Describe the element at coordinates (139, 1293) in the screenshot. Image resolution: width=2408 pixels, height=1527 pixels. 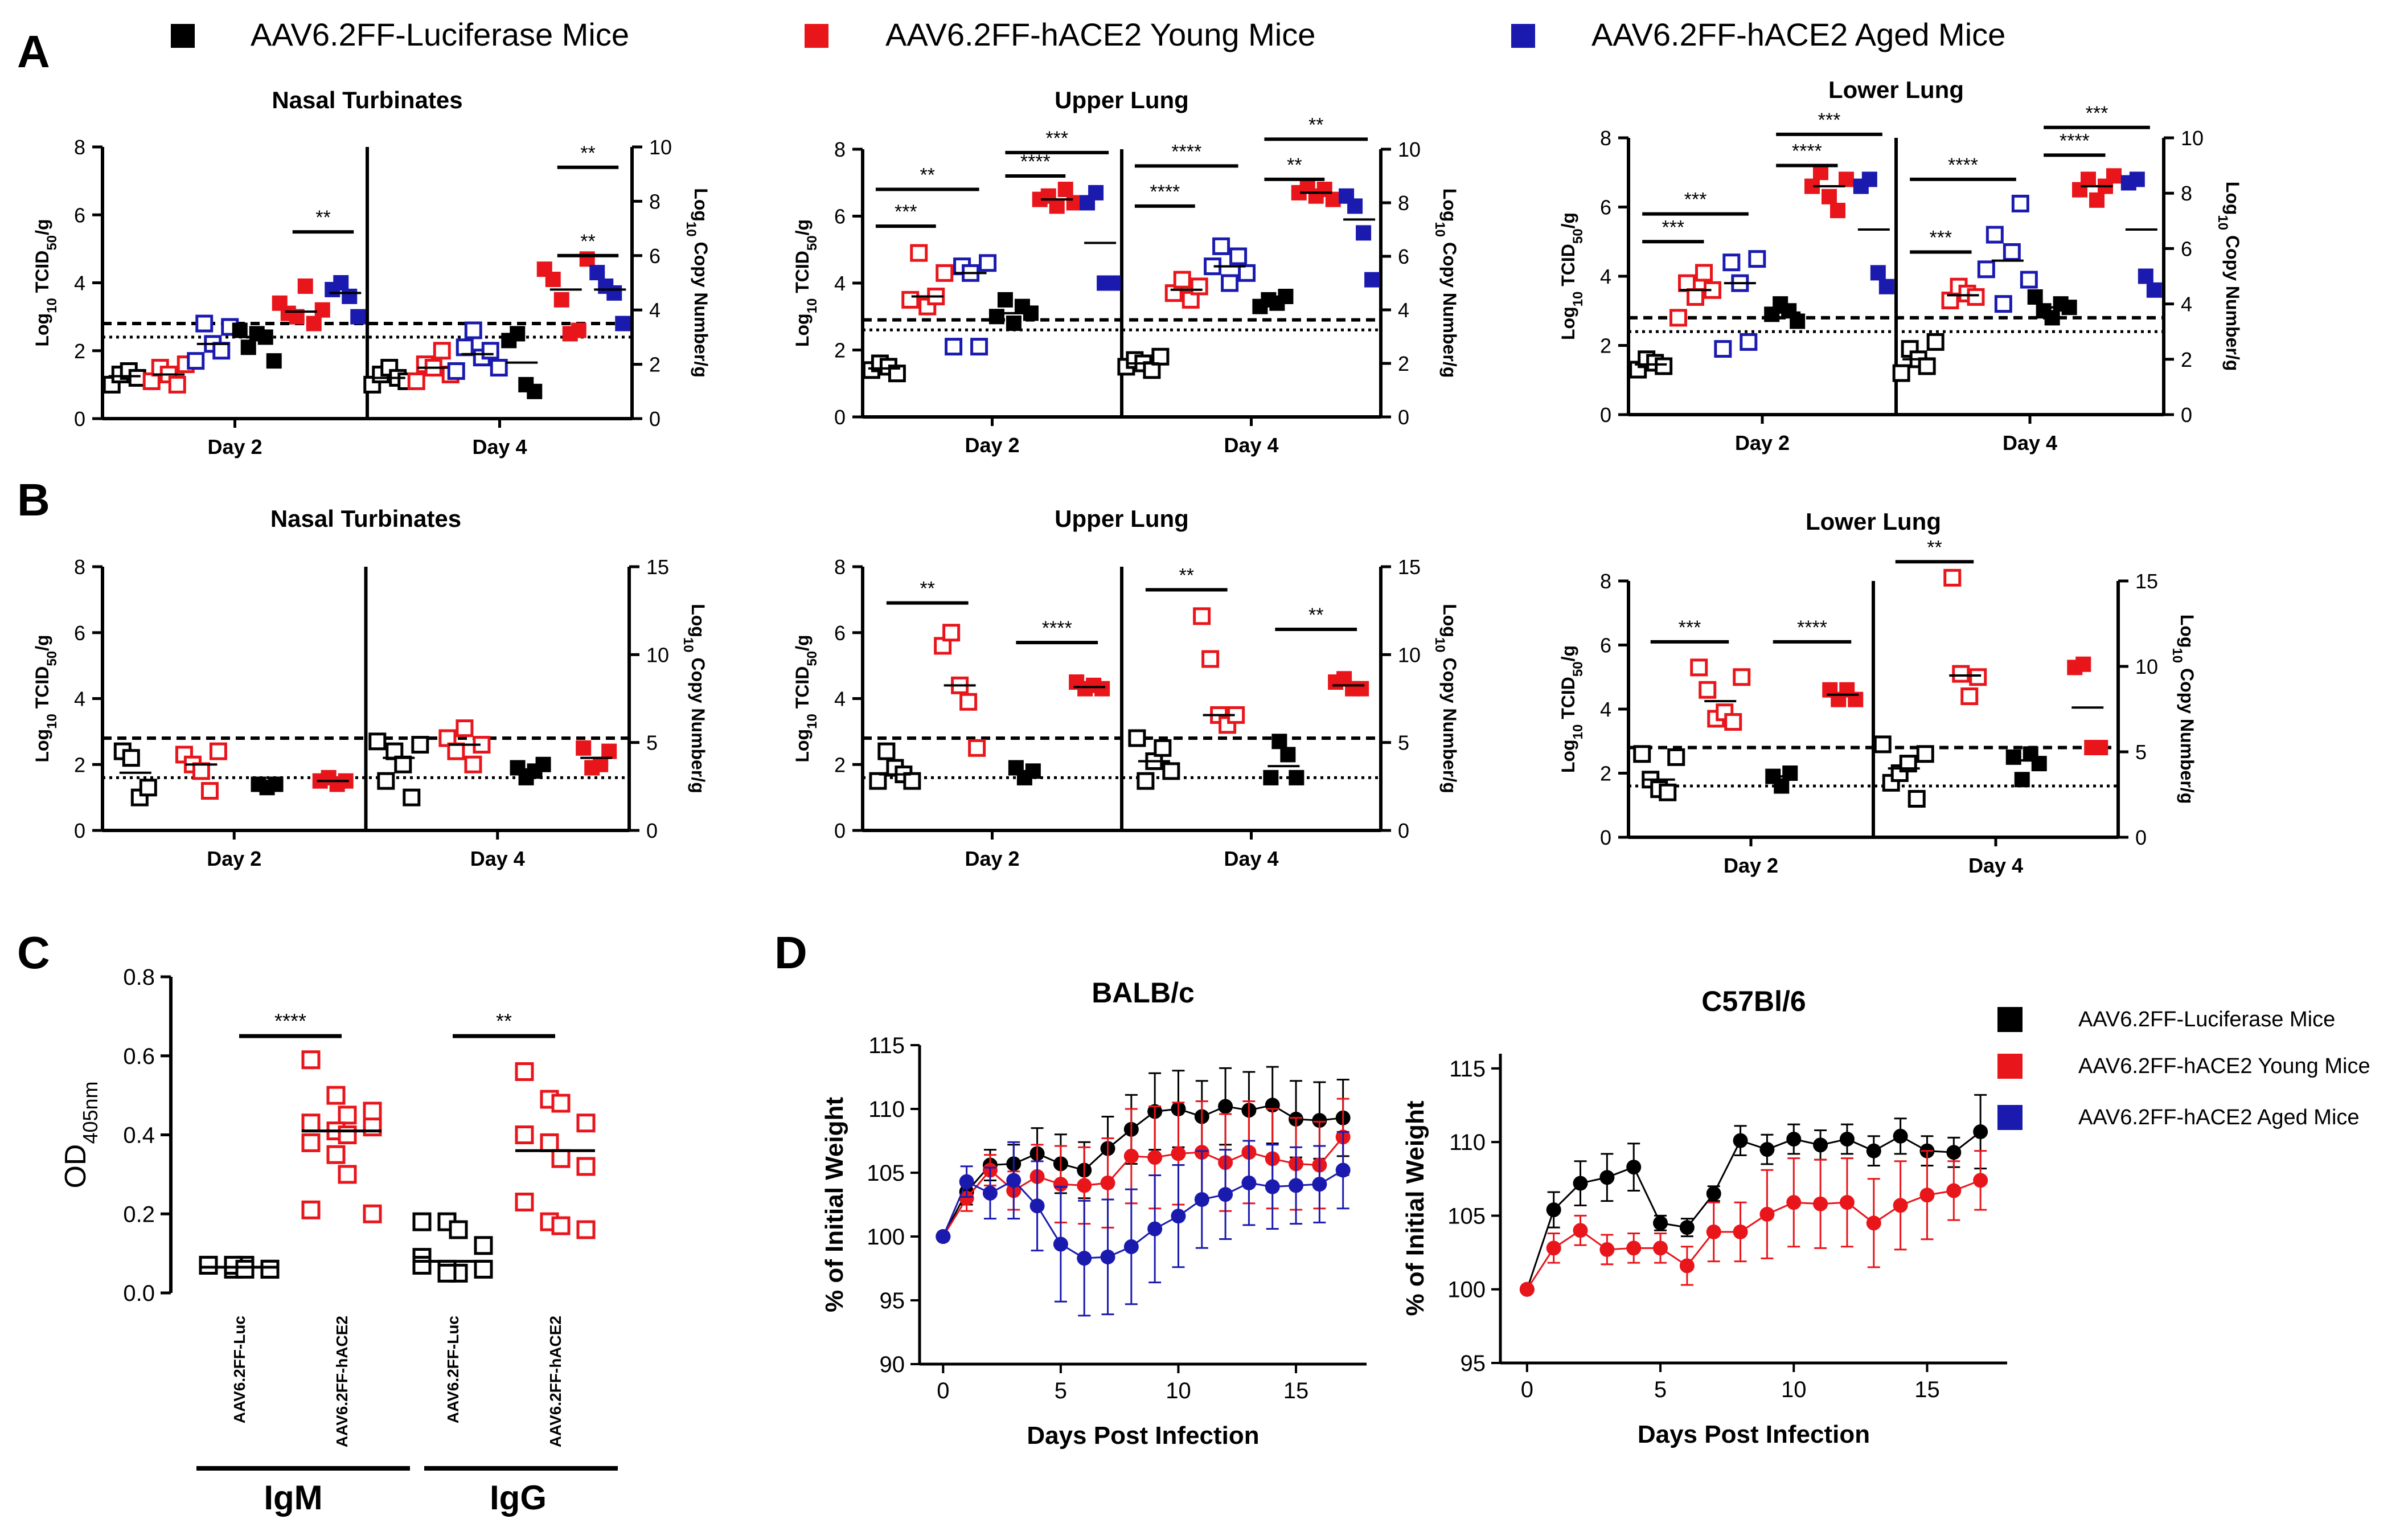
I see `y-tick-label: 0.0` at that location.